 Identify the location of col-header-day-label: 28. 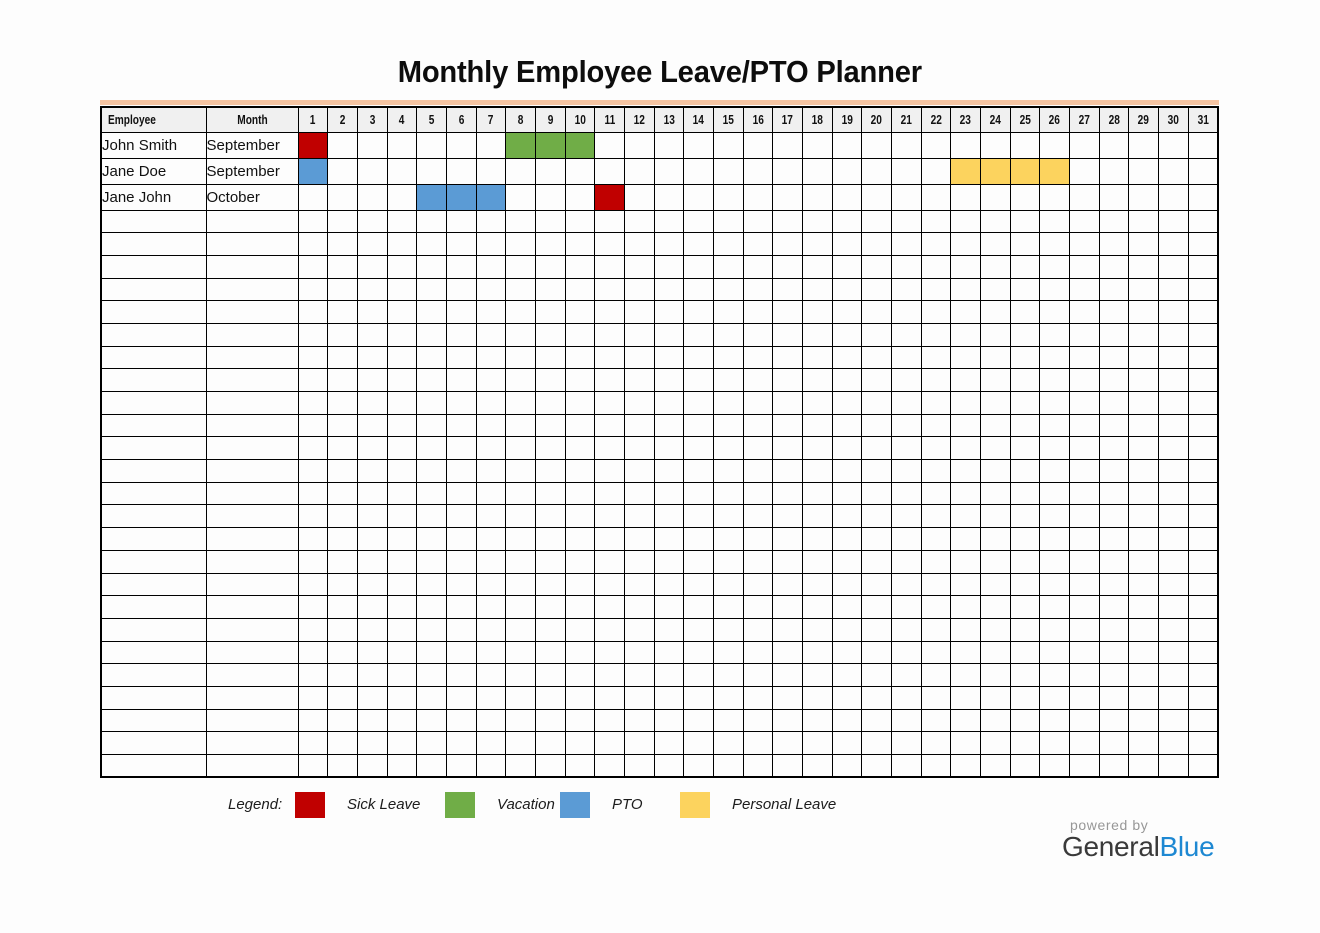
(1114, 120).